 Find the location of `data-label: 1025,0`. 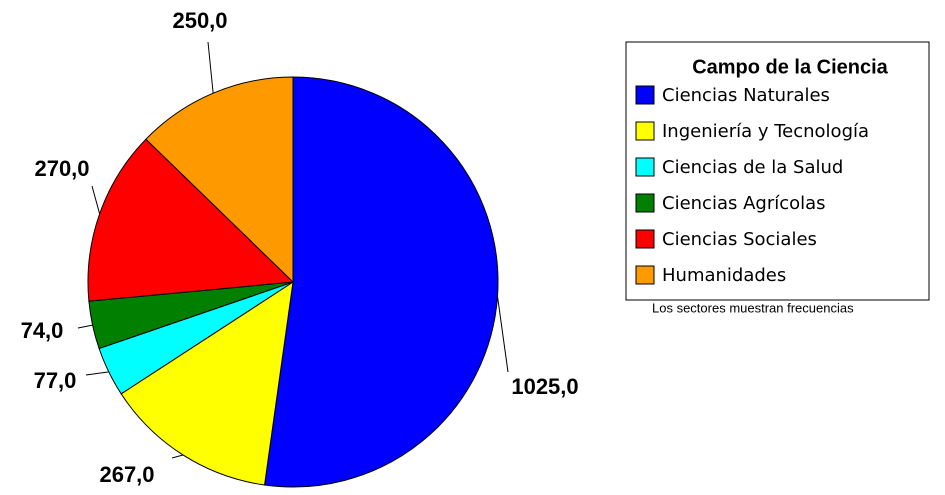

data-label: 1025,0 is located at coordinates (544, 386).